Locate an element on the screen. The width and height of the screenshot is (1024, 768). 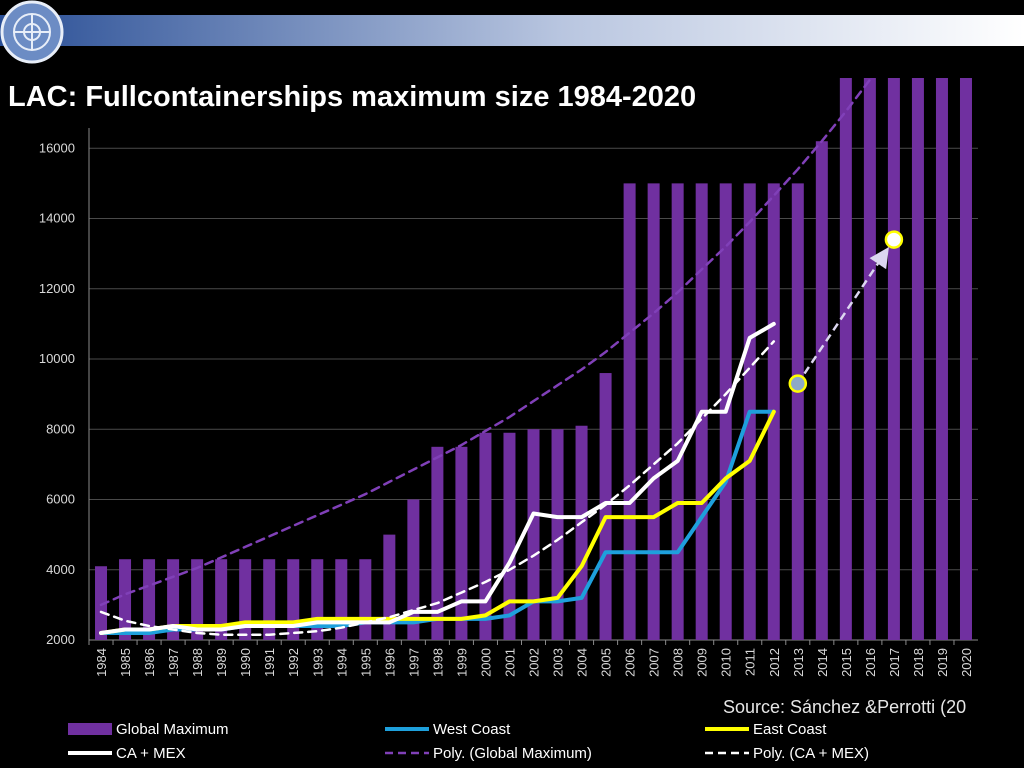
y-tick-label: 2000 is located at coordinates (60, 639).